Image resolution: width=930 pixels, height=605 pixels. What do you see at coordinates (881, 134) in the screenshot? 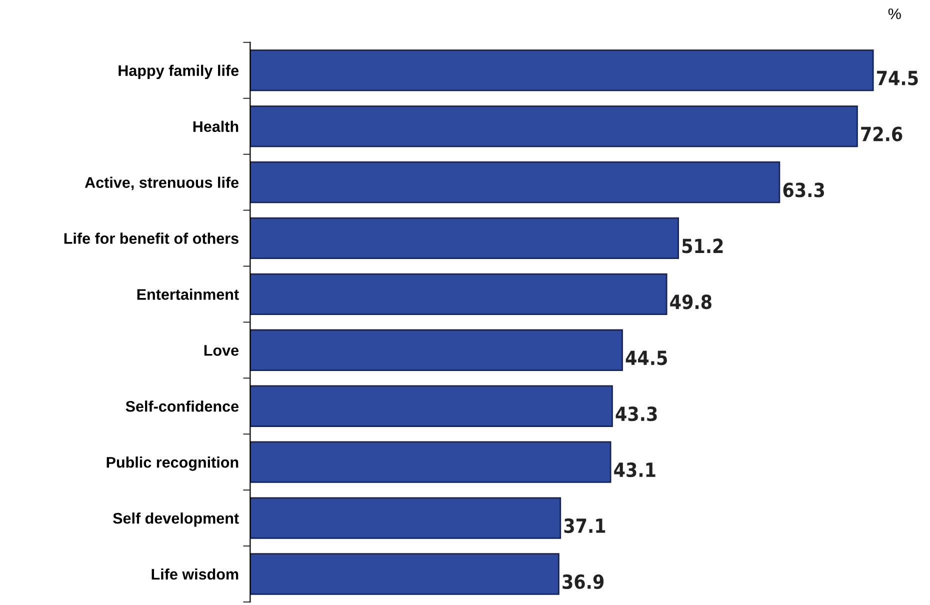
I see `data-label: 72.6` at bounding box center [881, 134].